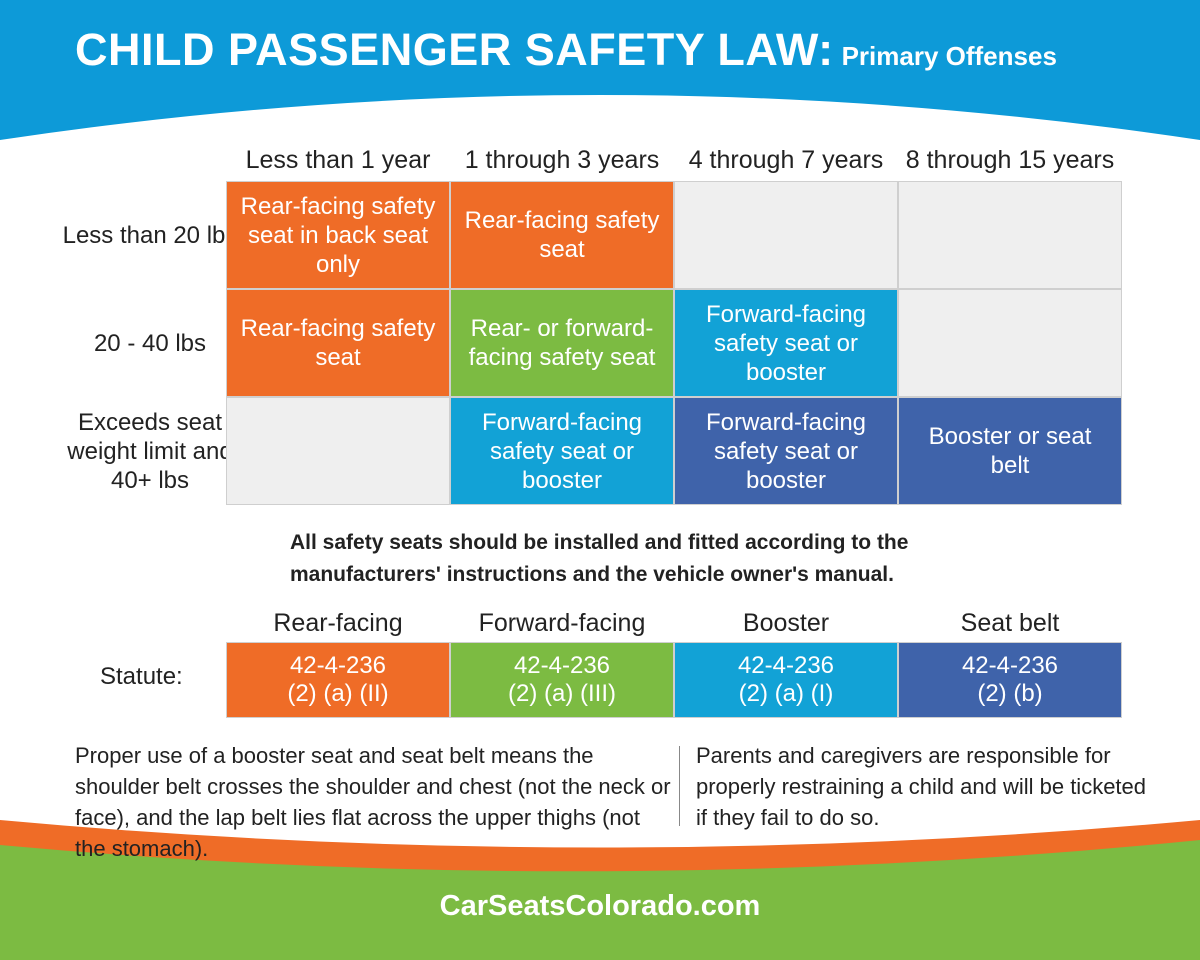  Describe the element at coordinates (786, 693) in the screenshot. I see `statute-subsection: (2) (a) (I)` at that location.